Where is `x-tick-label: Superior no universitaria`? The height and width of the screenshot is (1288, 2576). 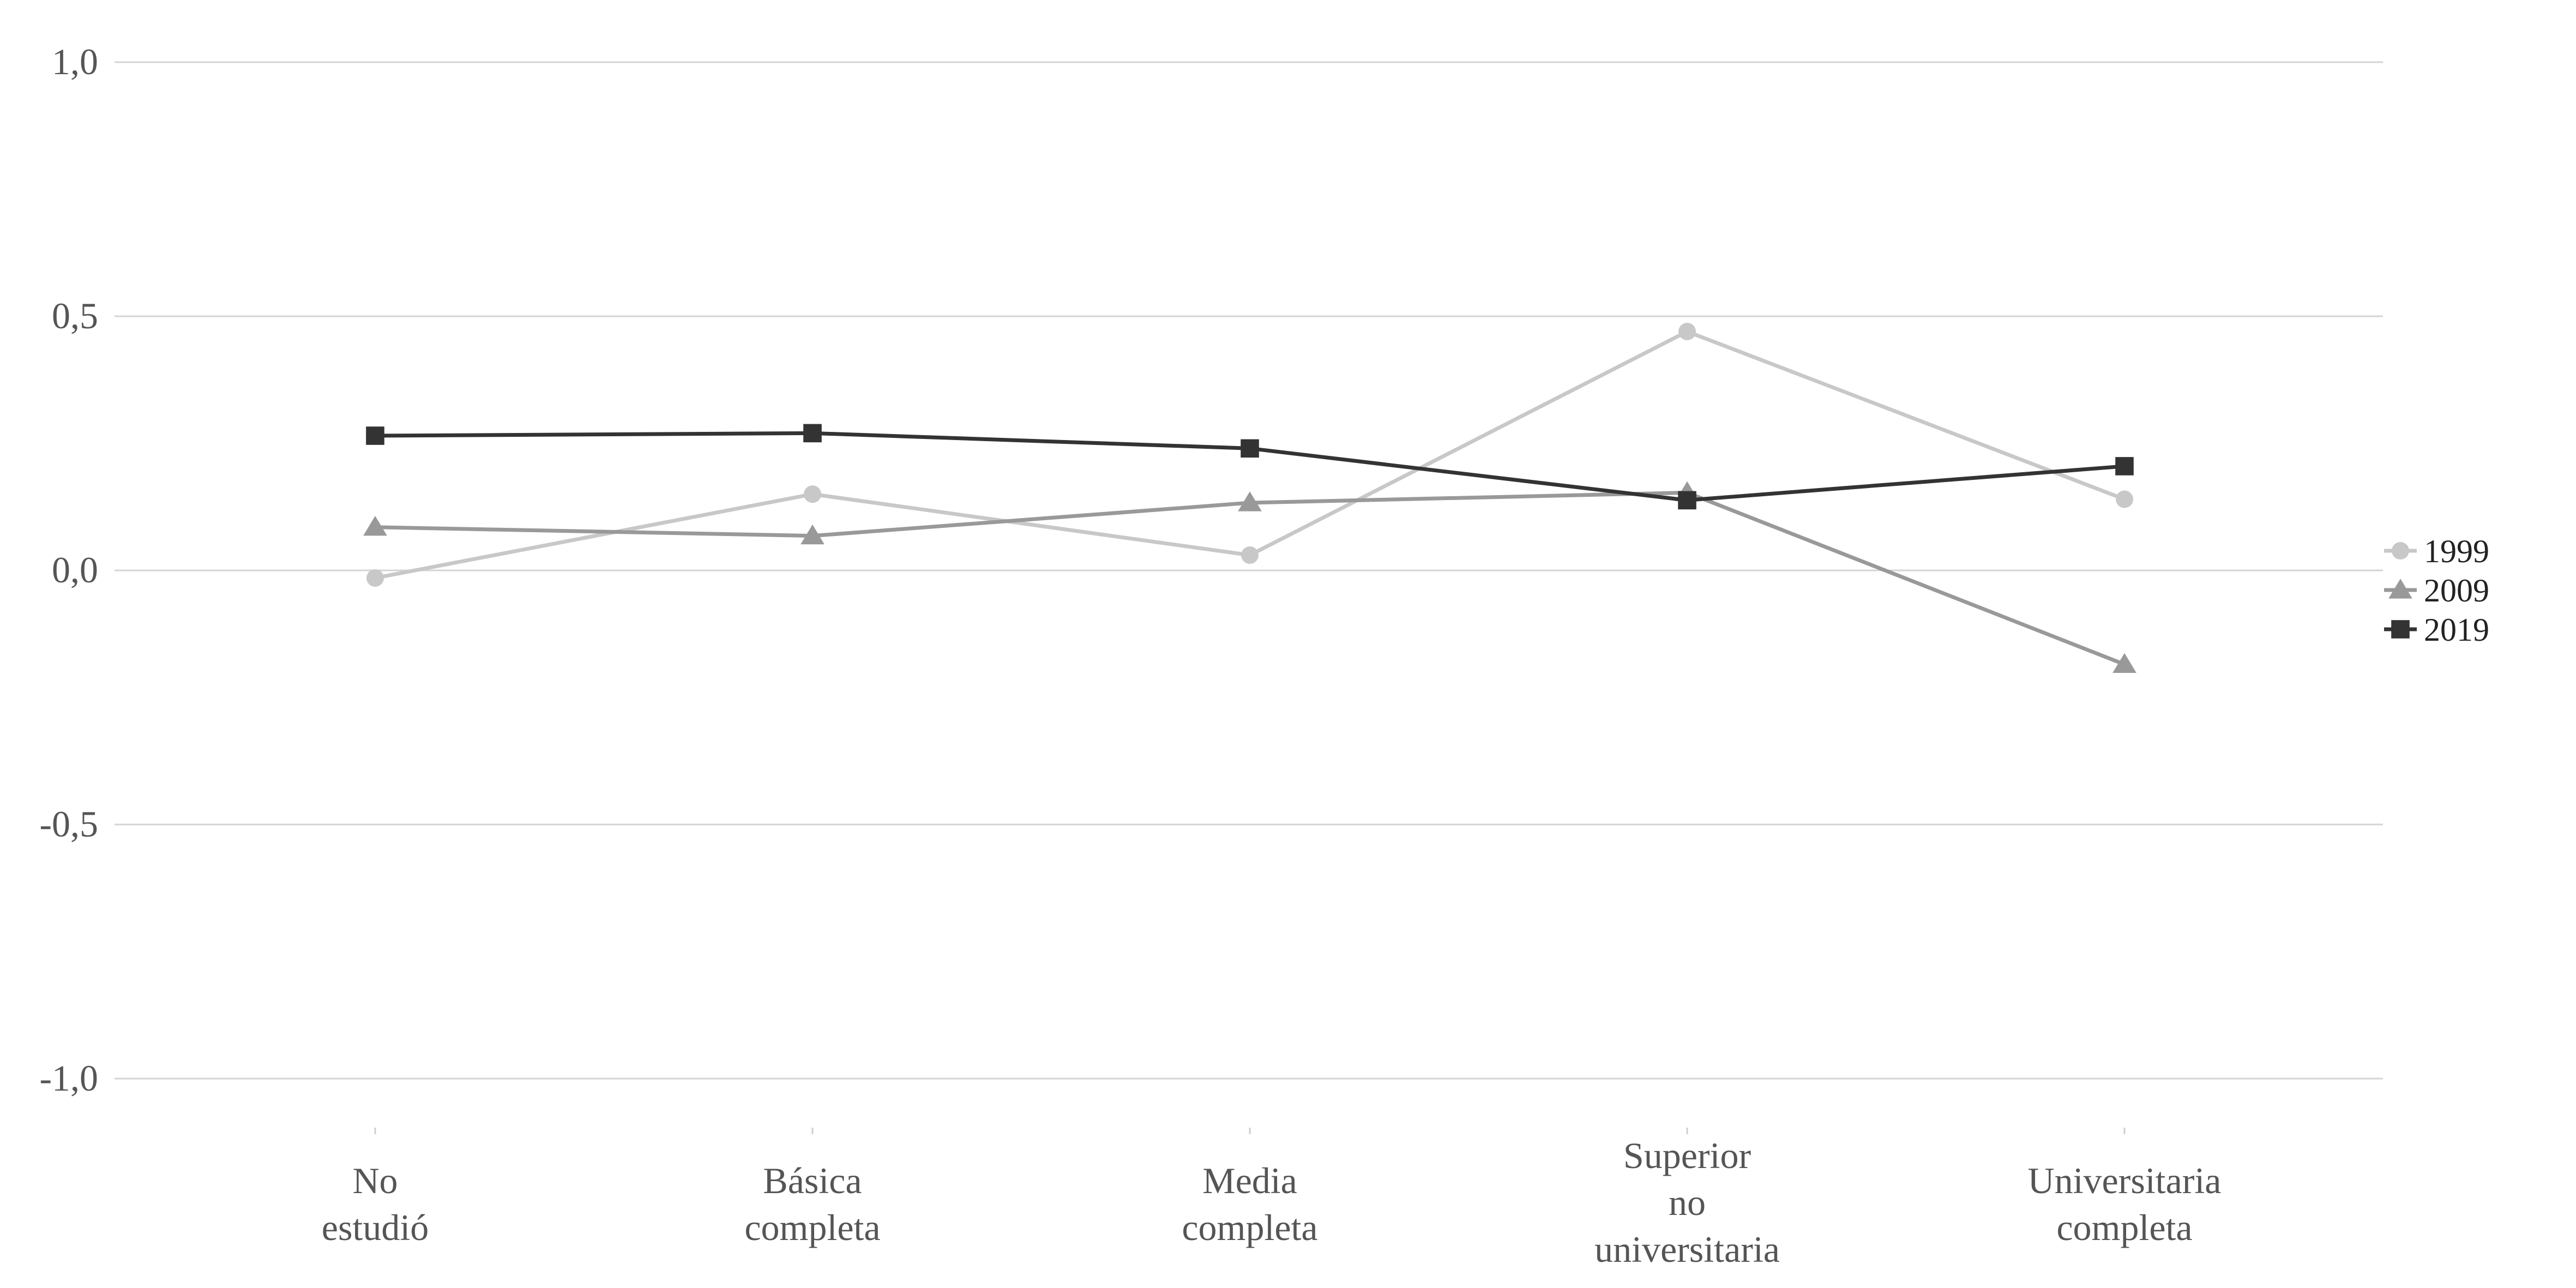 x-tick-label: Superior no universitaria is located at coordinates (1687, 1202).